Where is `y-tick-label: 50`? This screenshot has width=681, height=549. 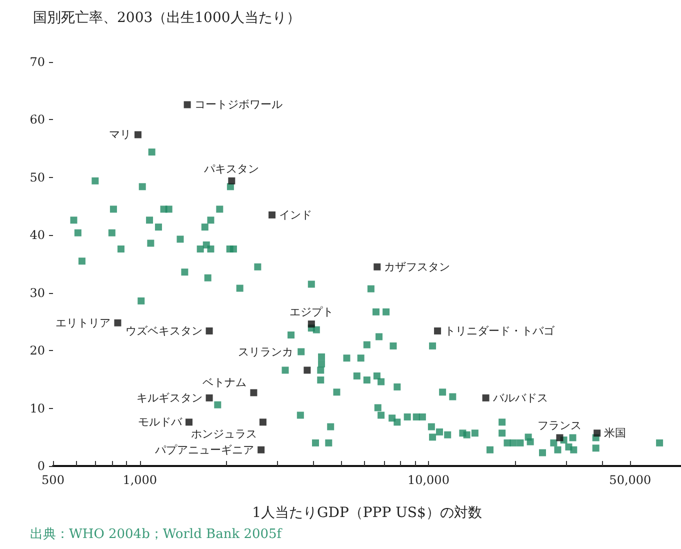
y-tick-label: 50 is located at coordinates (37, 177).